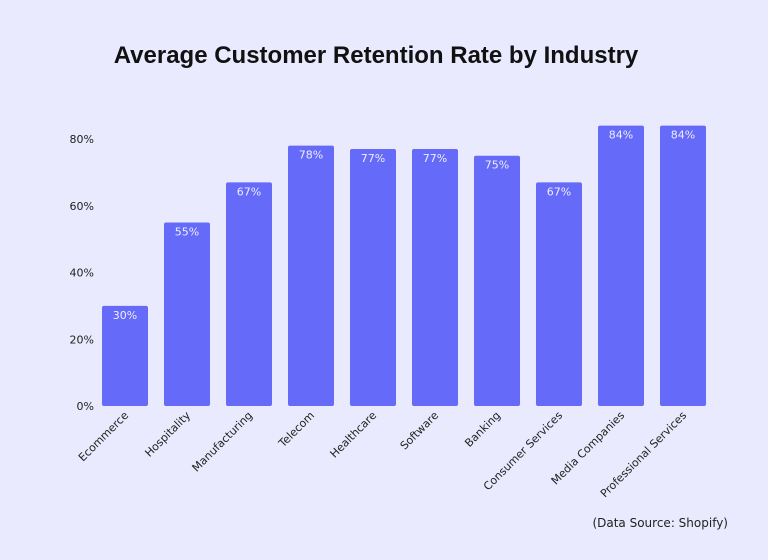 The height and width of the screenshot is (560, 768). Describe the element at coordinates (354, 435) in the screenshot. I see `x-tick-label: Healthcare` at that location.